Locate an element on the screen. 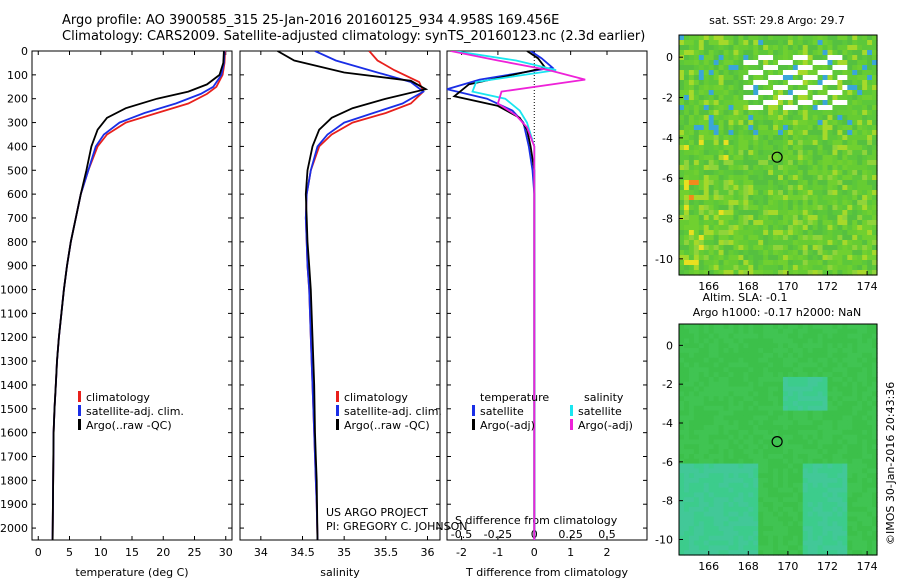 This screenshot has width=900, height=580. x-axis-label: temperature (deg C) is located at coordinates (131, 572).